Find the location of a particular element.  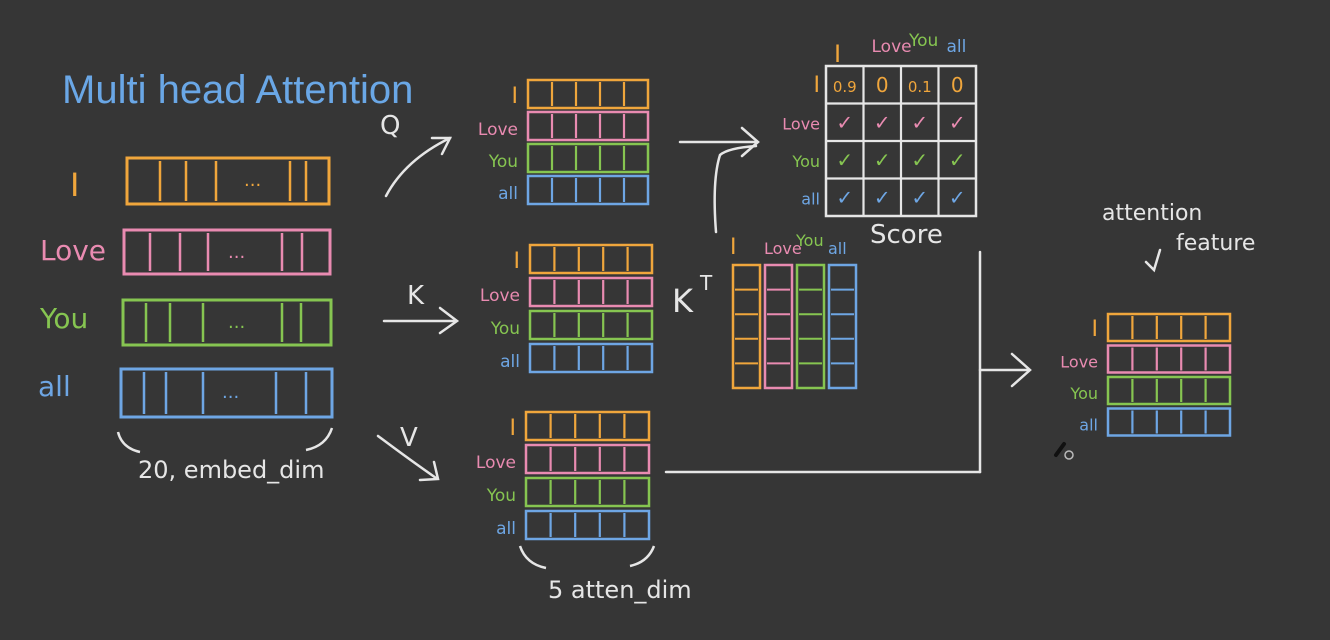

attention-caption: attention is located at coordinates (1152, 213).